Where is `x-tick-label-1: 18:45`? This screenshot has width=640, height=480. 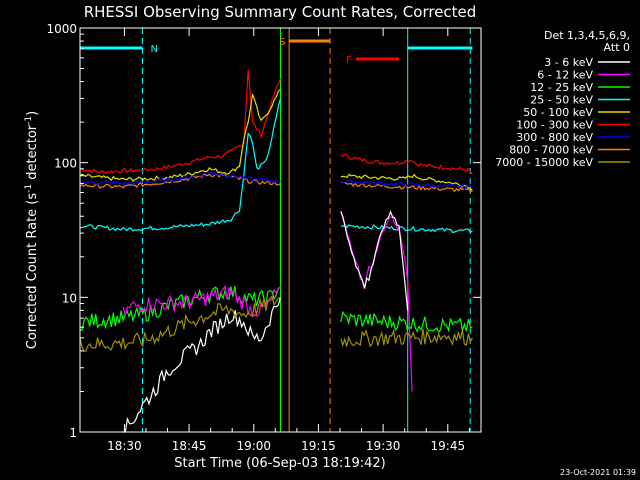
x-tick-label-1: 18:45 is located at coordinates (189, 446).